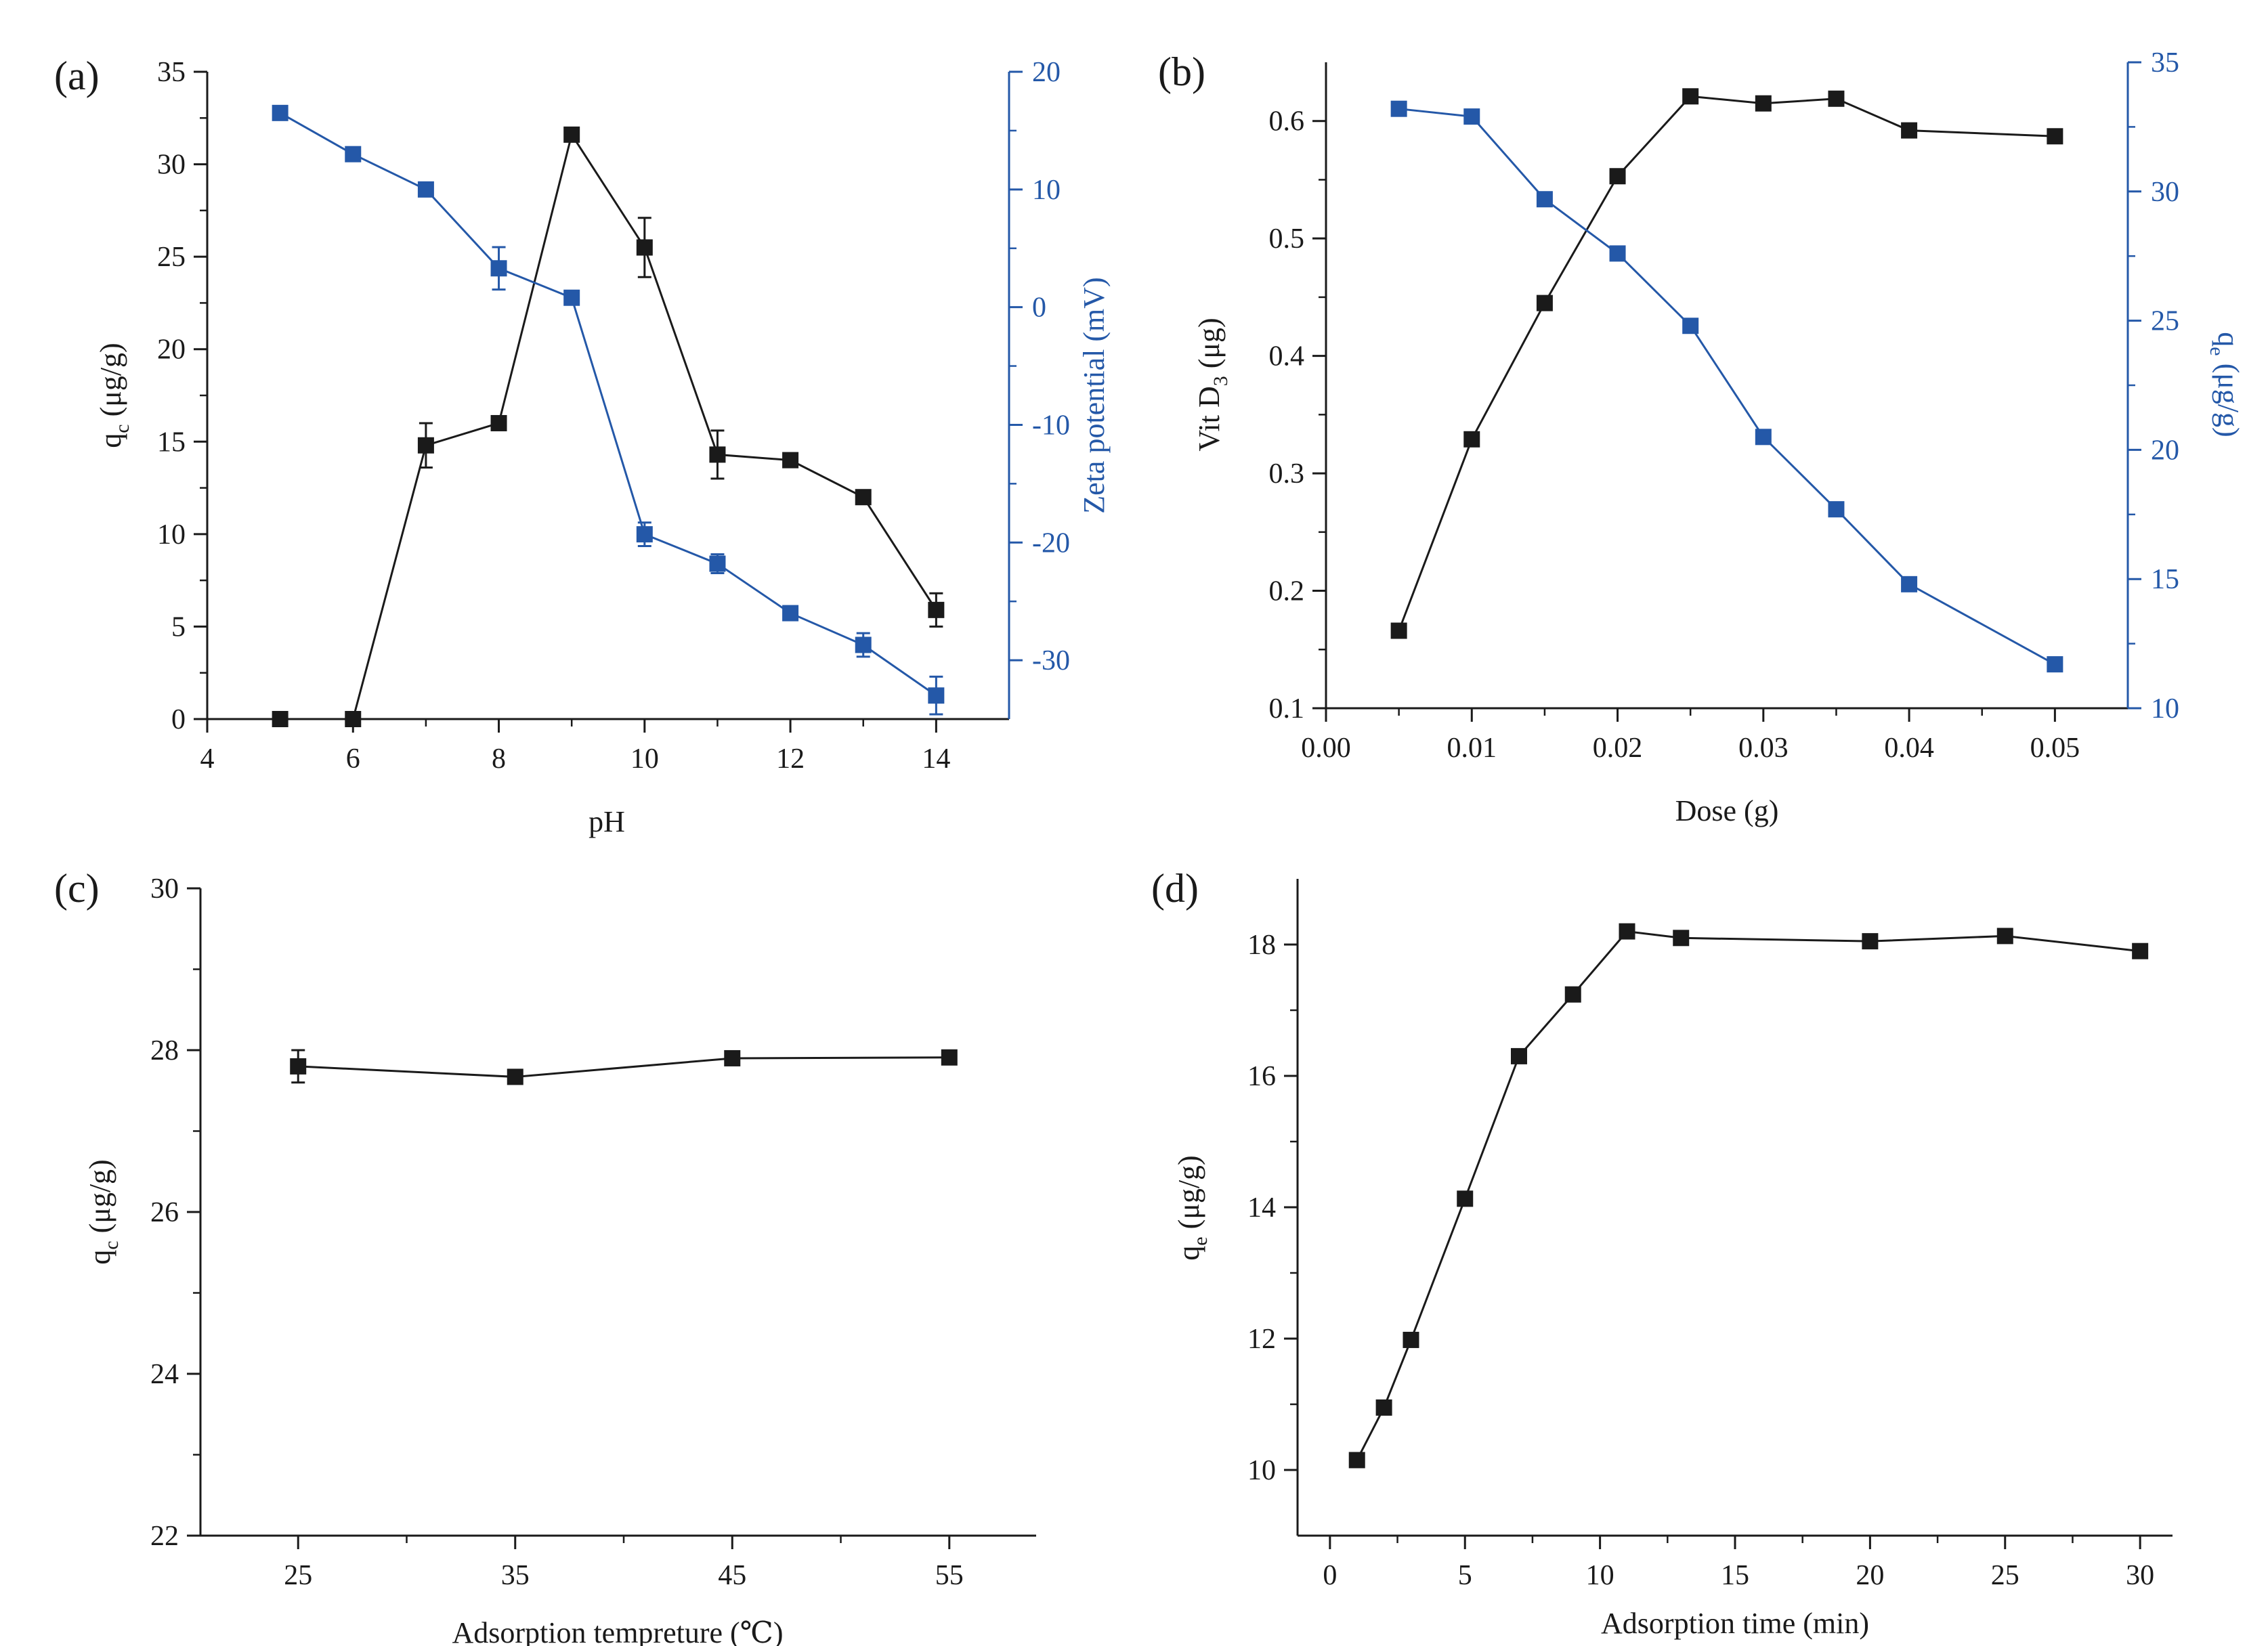 This screenshot has height=1646, width=2268. I want to click on y-tick-label: 12, so click(1261, 1339).